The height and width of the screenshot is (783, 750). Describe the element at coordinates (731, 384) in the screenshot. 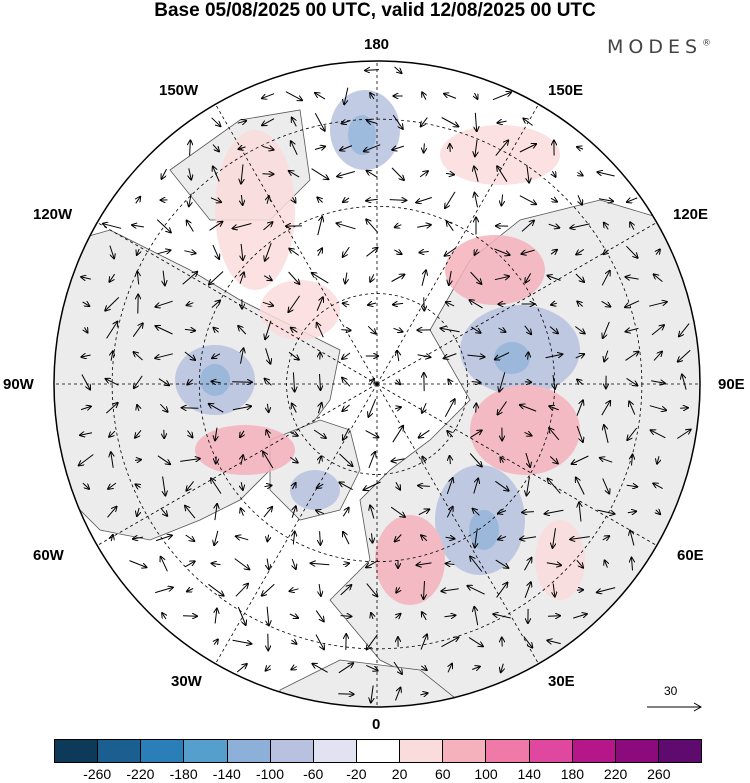

I see `lon-label-90e: 90E` at that location.